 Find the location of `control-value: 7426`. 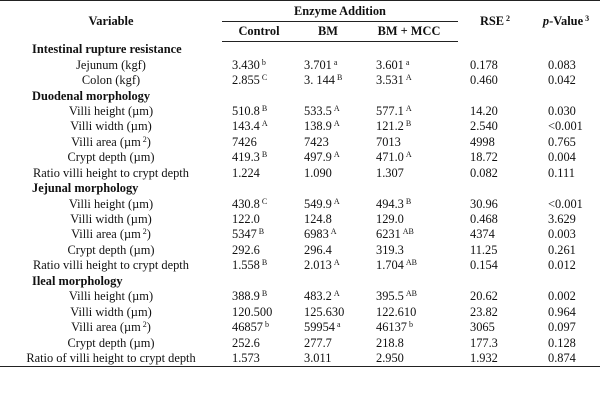

control-value: 7426 is located at coordinates (244, 141).